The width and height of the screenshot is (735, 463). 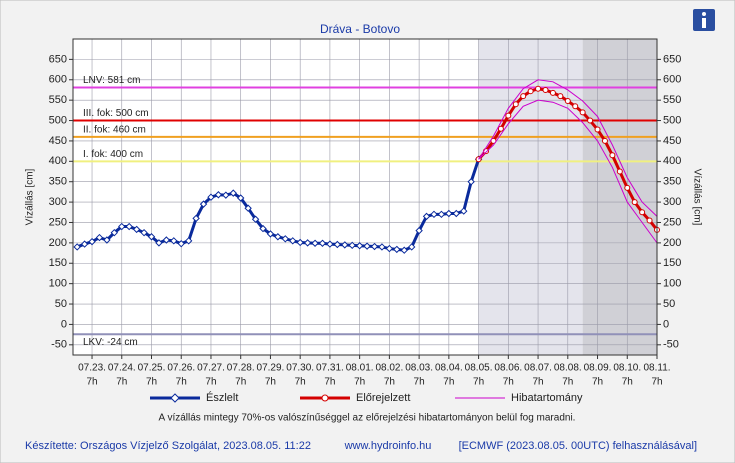 What do you see at coordinates (114, 129) in the screenshot?
I see `reference-label: II. fok: 460 cm` at bounding box center [114, 129].